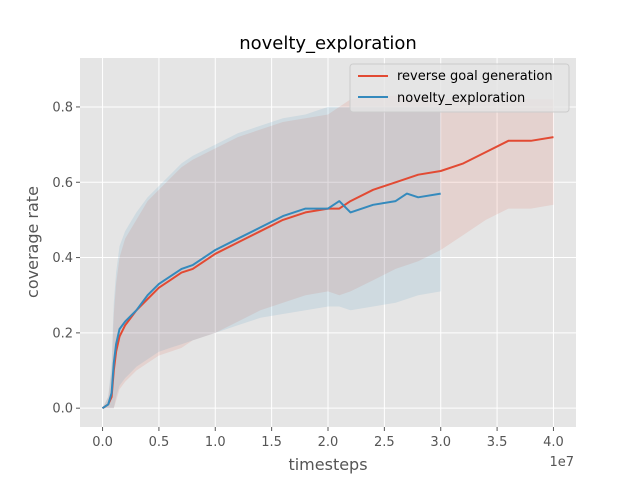  I want to click on x-tick-label: 3.0, so click(440, 442).